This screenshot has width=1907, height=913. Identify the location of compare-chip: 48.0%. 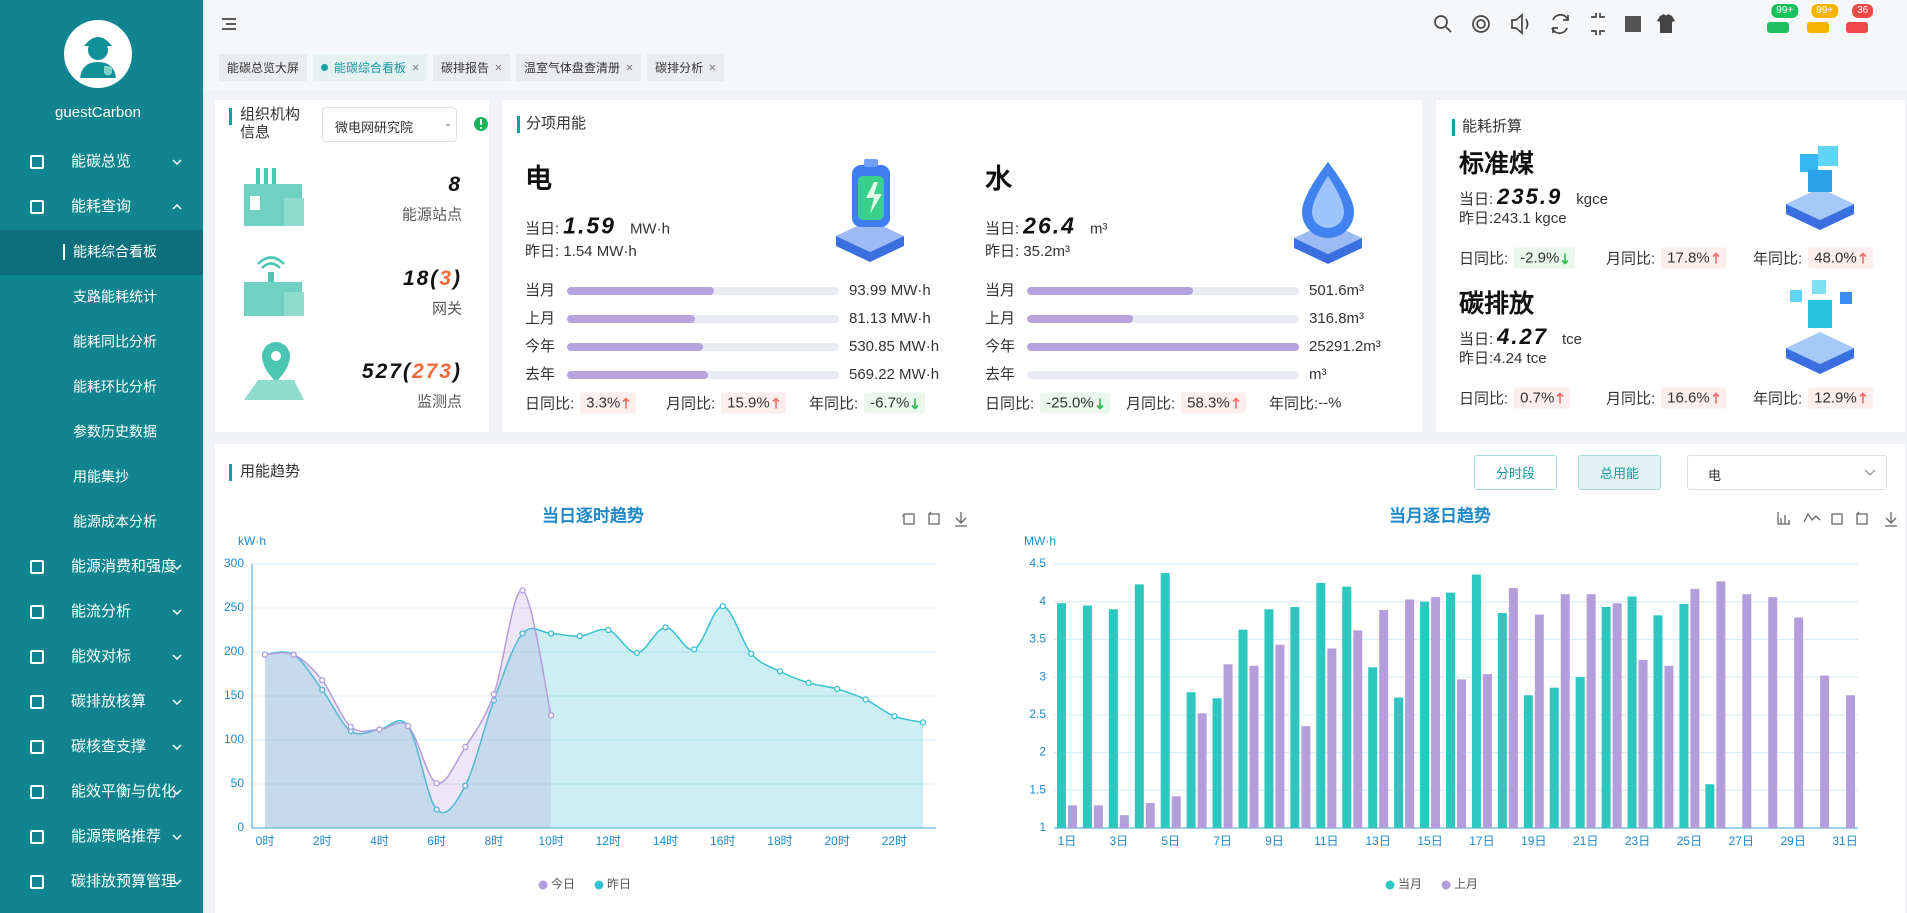
(1840, 258).